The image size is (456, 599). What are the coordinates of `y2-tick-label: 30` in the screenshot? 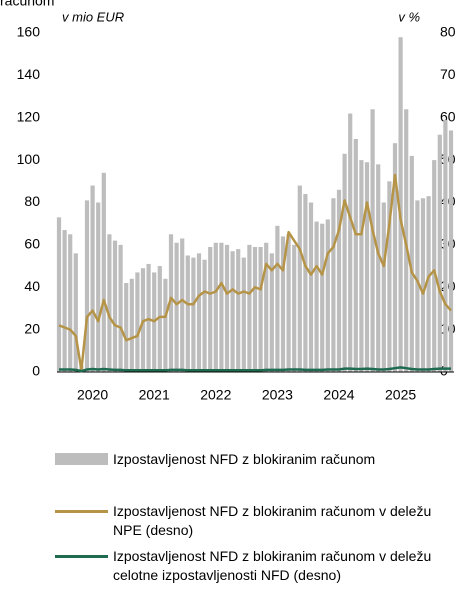 It's located at (448, 244).